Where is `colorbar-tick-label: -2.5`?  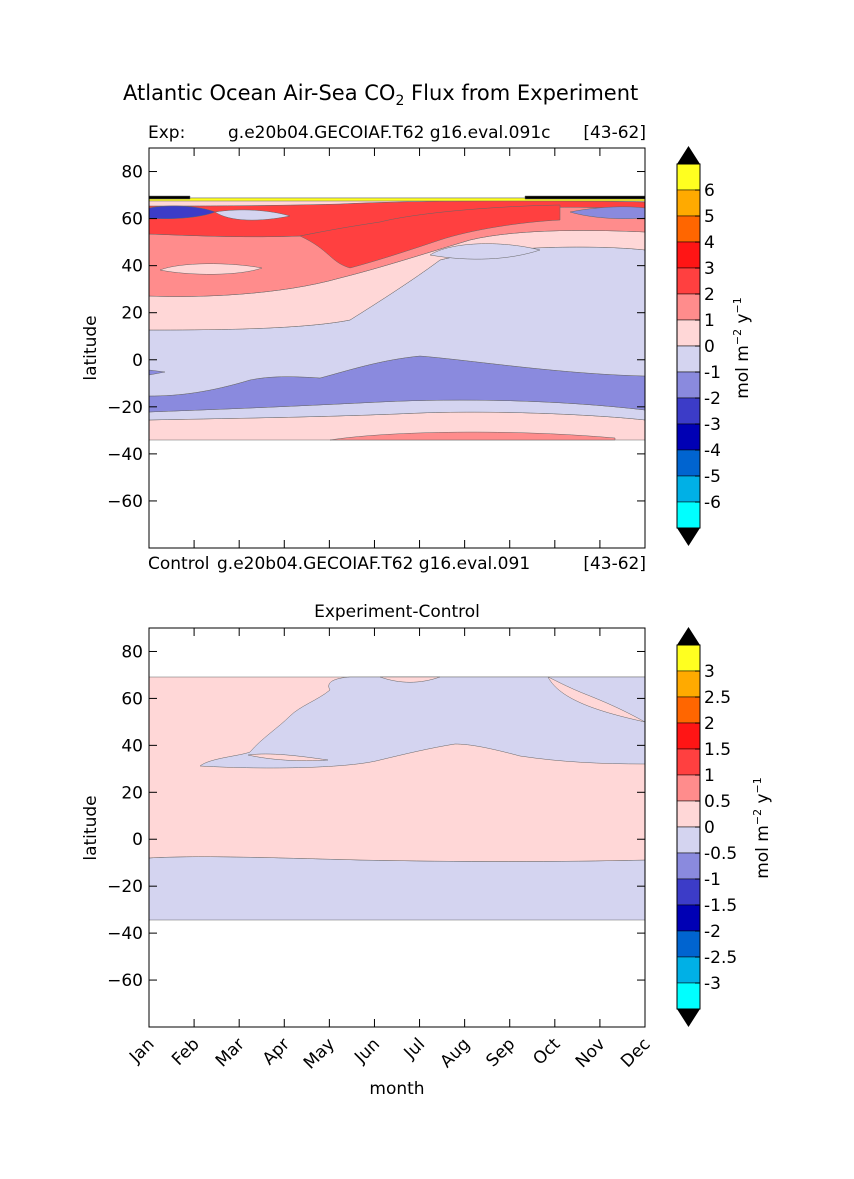
colorbar-tick-label: -2.5 is located at coordinates (720, 958).